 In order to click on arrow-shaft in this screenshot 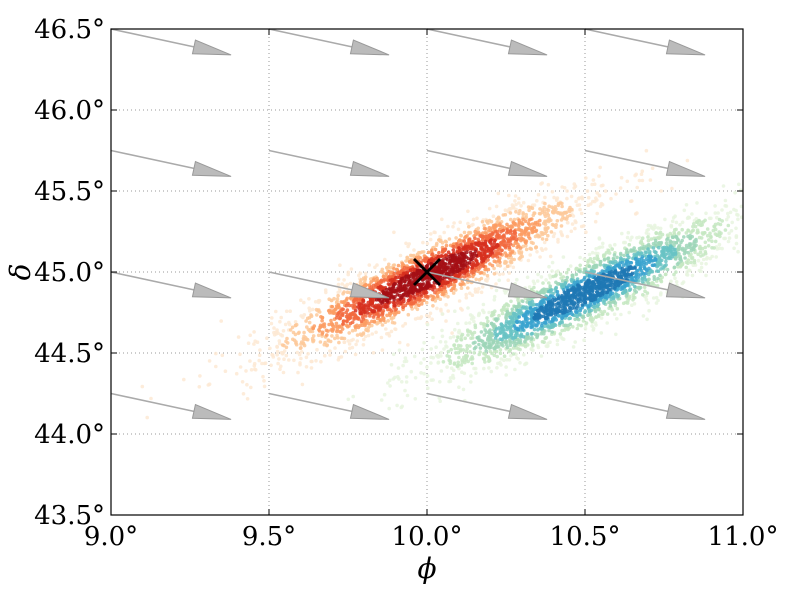, I will do `click(626, 38)`.